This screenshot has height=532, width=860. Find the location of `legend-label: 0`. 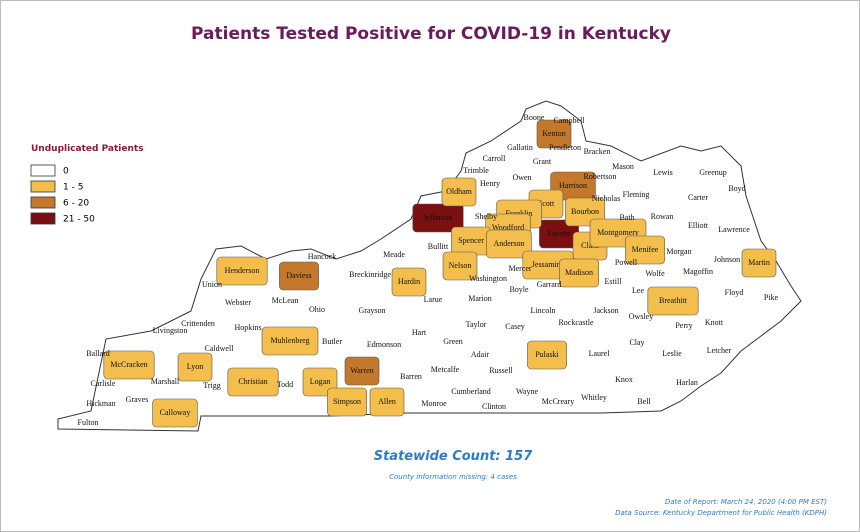

legend-label: 0 is located at coordinates (66, 172).